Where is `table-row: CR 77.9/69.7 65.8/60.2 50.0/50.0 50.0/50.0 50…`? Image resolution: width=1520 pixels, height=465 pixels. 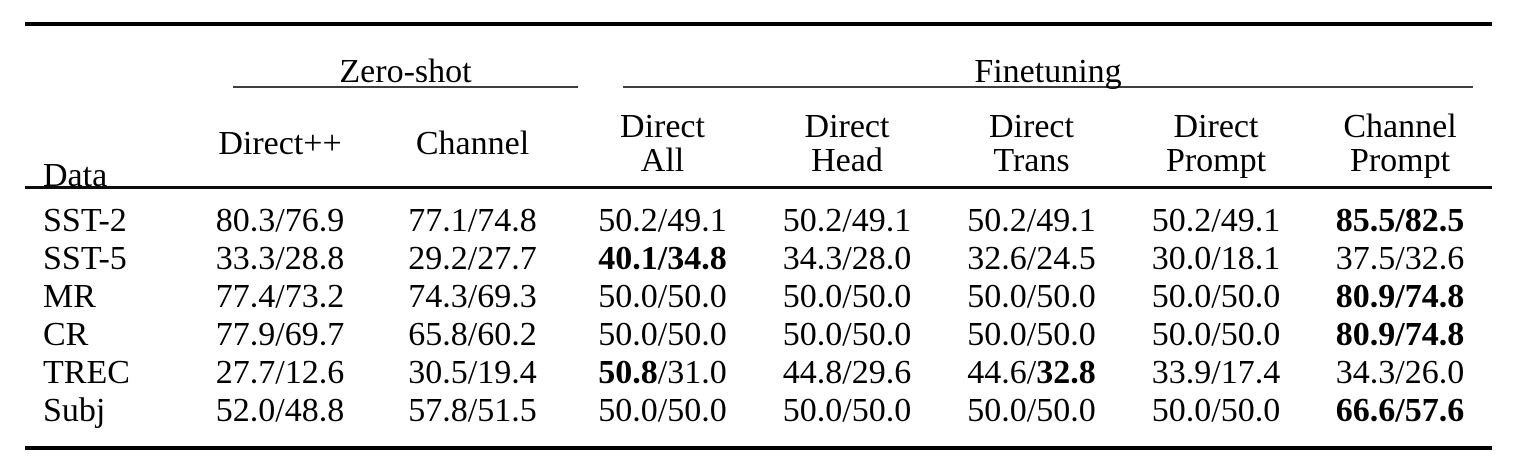 table-row: CR 77.9/69.7 65.8/60.2 50.0/50.0 50.0/50.0 50… is located at coordinates (758, 335).